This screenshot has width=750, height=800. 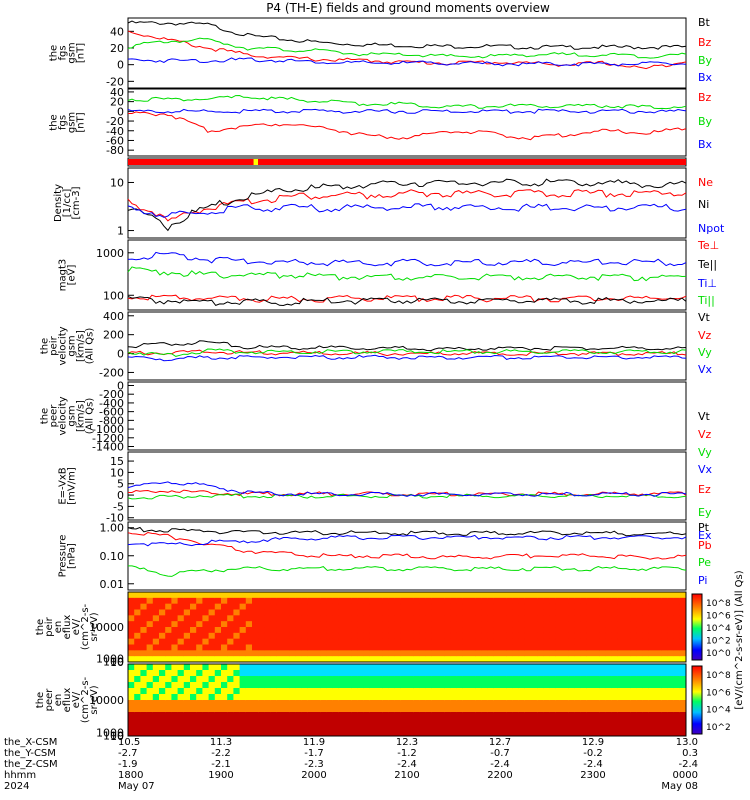 I want to click on legend-label: Ex, so click(x=705, y=535).